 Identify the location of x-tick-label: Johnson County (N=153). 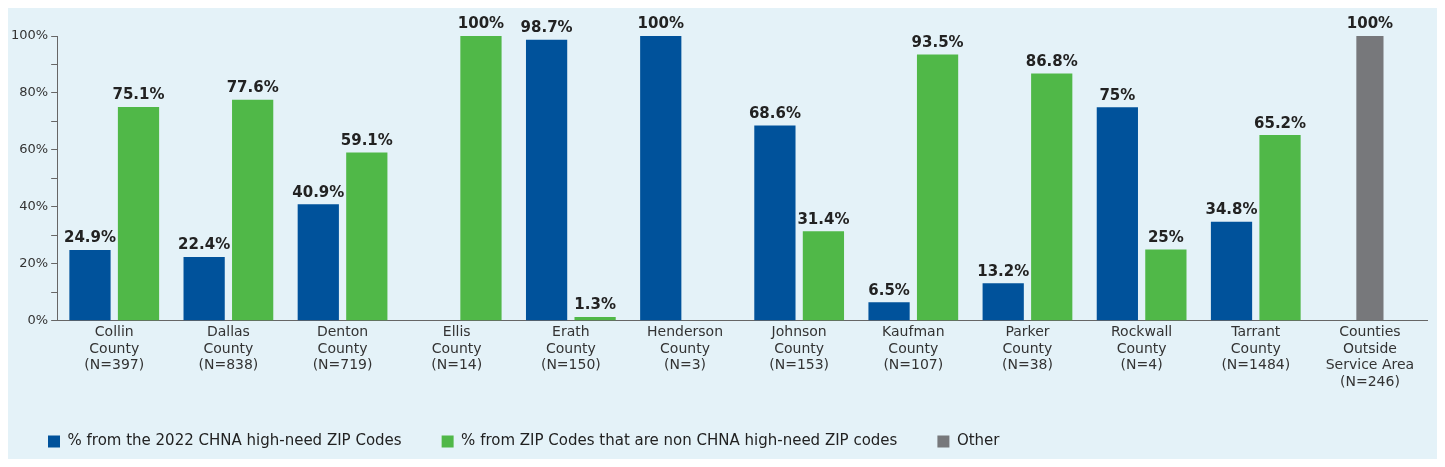
(799, 347).